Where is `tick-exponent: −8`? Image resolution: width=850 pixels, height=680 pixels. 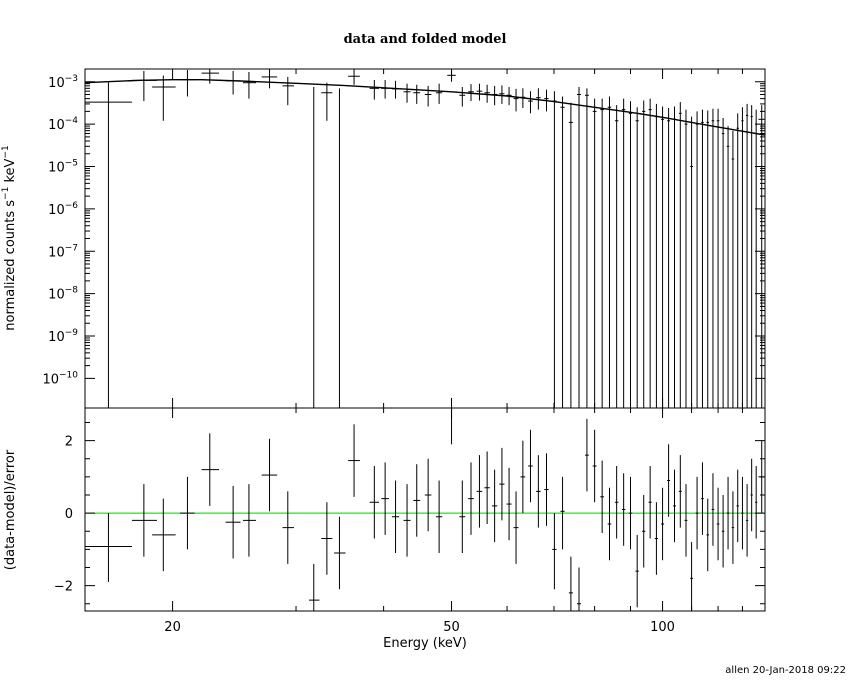 tick-exponent: −8 is located at coordinates (72, 291).